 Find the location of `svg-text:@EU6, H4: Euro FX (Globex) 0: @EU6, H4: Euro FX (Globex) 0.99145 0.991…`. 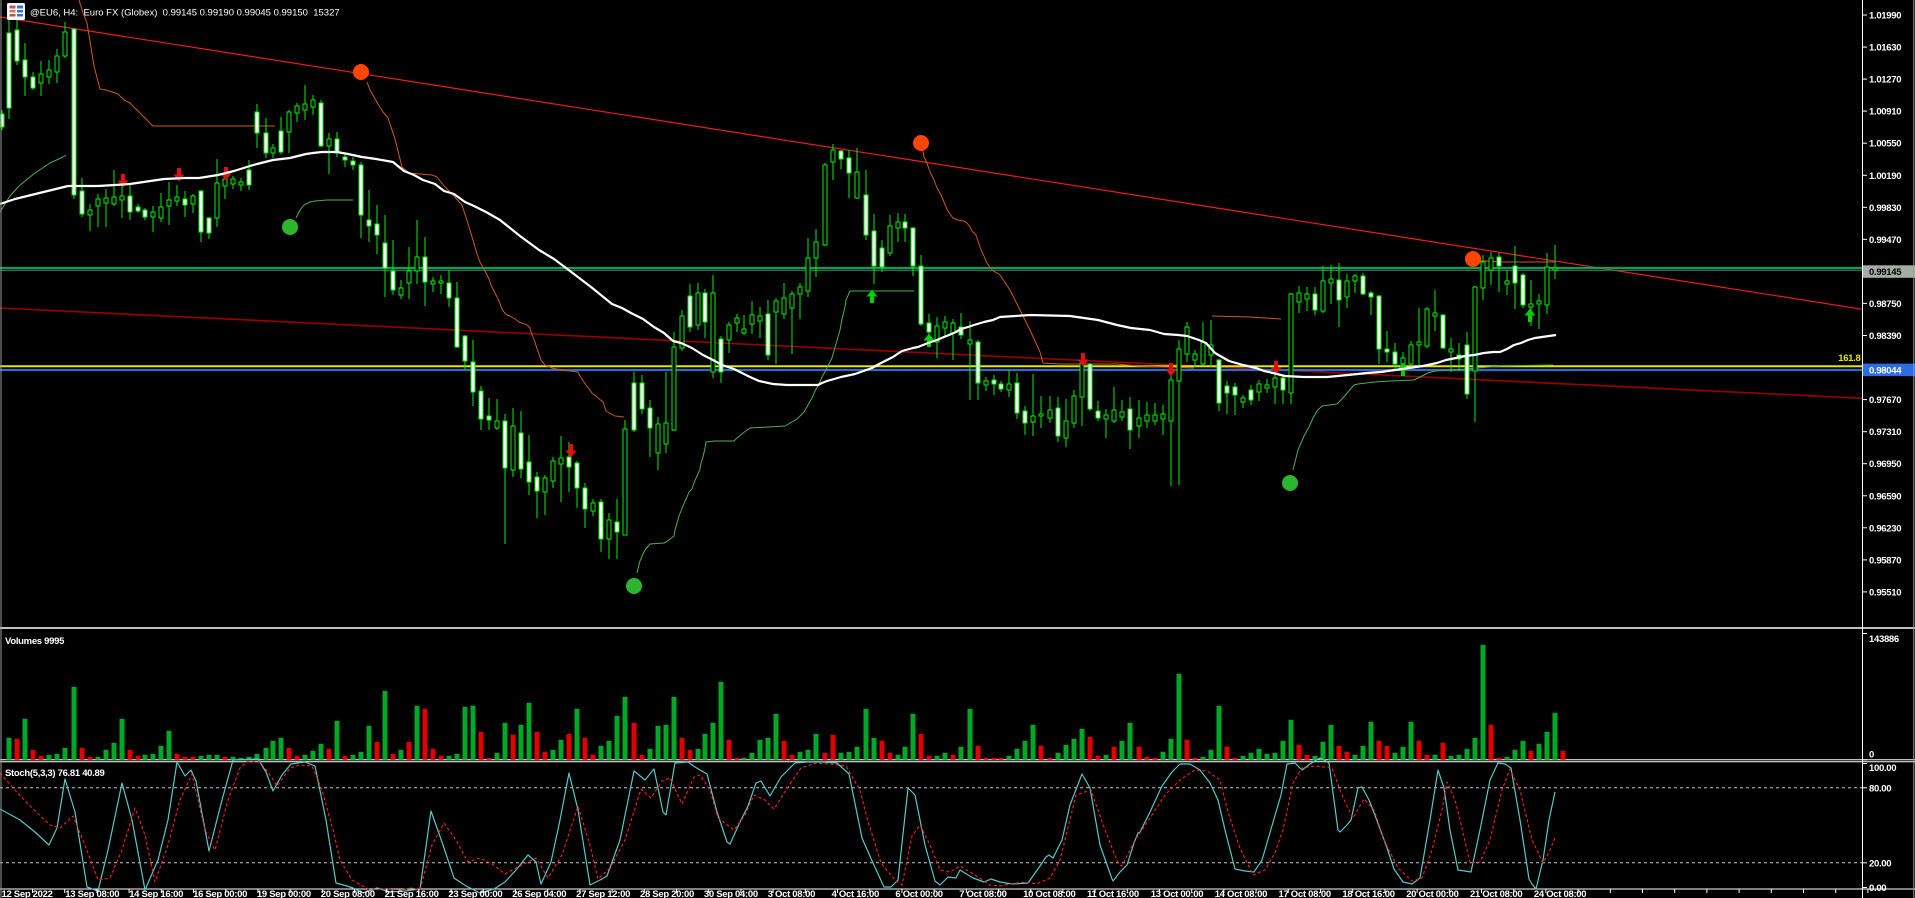

svg-text:@EU6, H4: Euro FX (Globex) 0: @EU6, H4: Euro FX (Globex) 0.99145 0.991… is located at coordinates (185, 13).